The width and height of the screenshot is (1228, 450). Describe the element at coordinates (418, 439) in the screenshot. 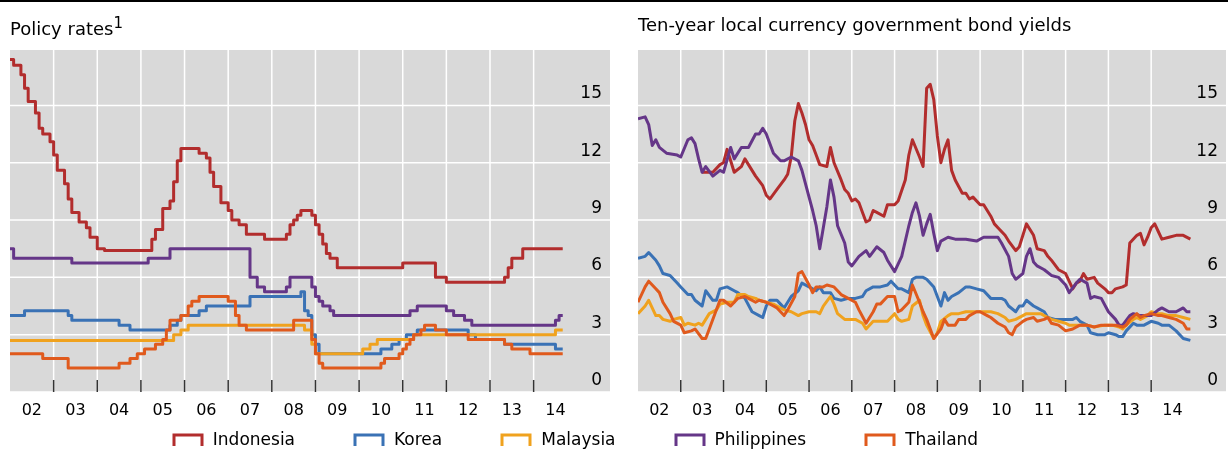

I see `legend-label: Korea` at that location.